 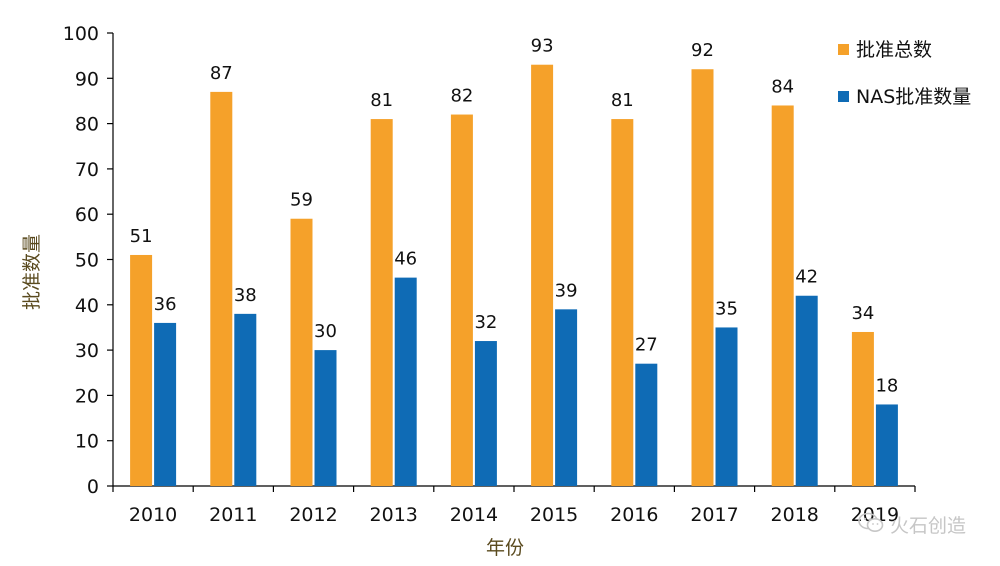 What do you see at coordinates (32, 272) in the screenshot?
I see `y-axis-title: 批准数量` at bounding box center [32, 272].